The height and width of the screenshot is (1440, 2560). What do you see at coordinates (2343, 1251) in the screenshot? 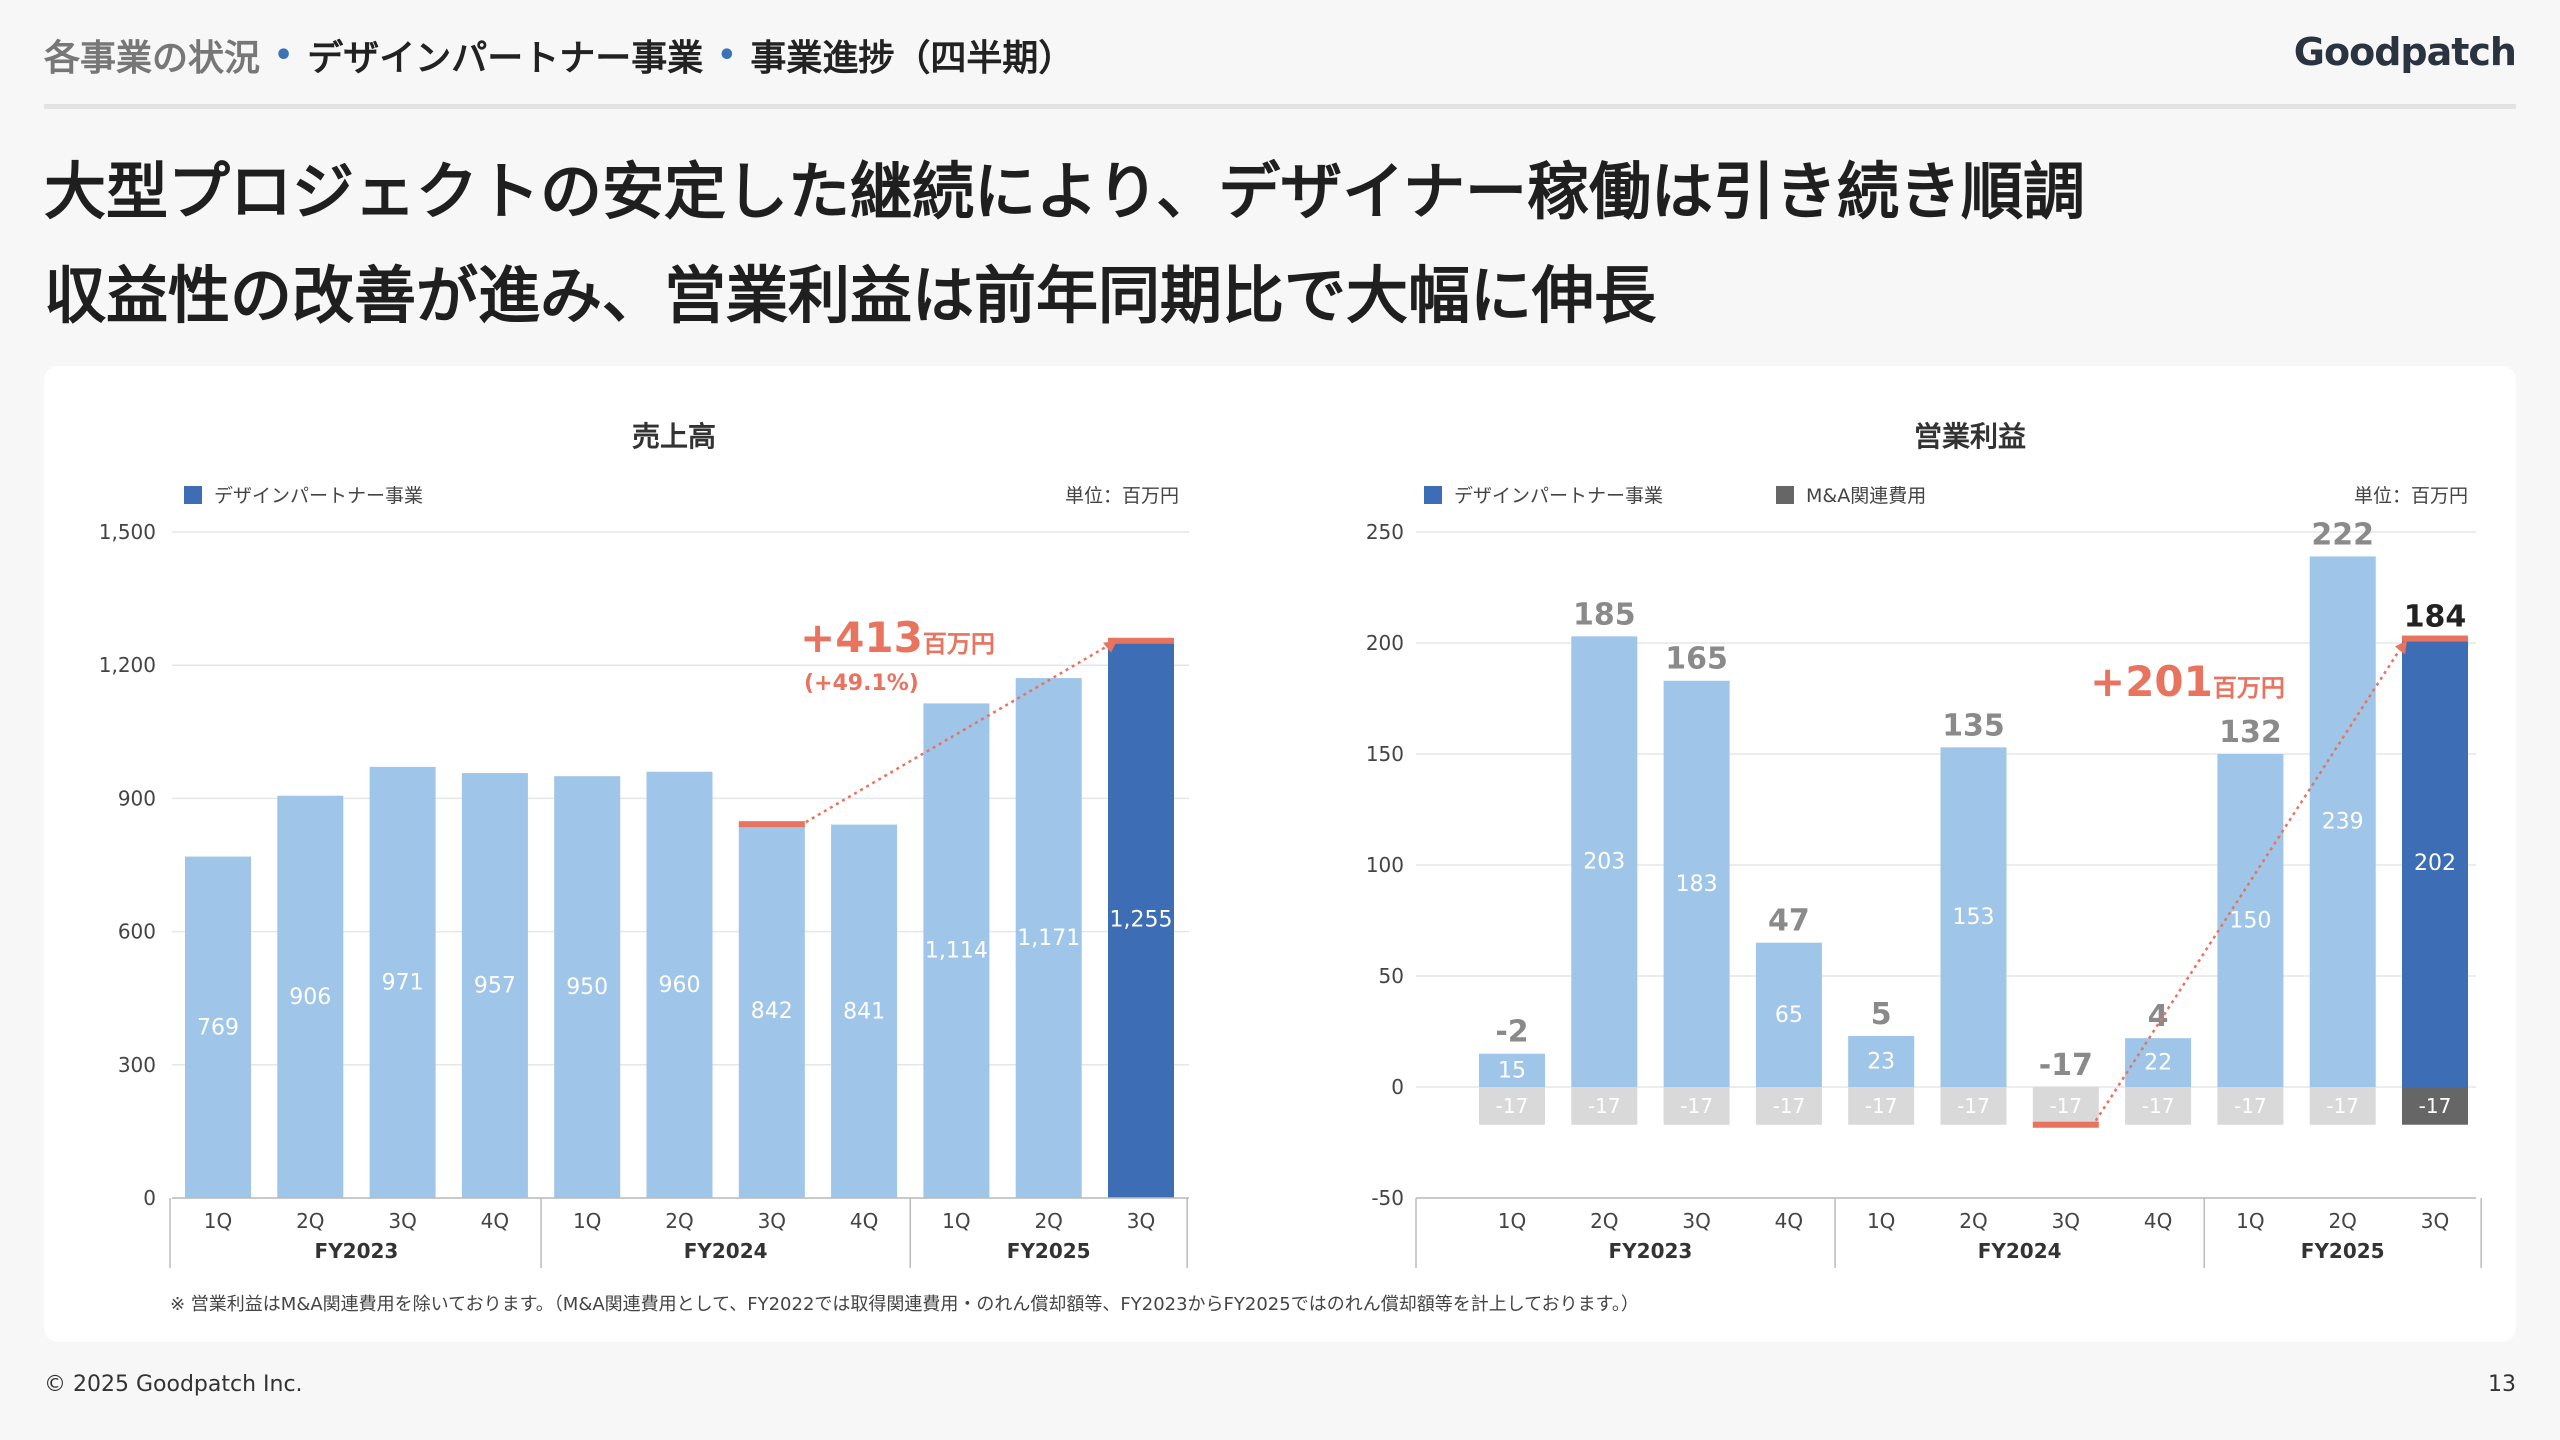
I see `x-group-label: FY2025` at bounding box center [2343, 1251].